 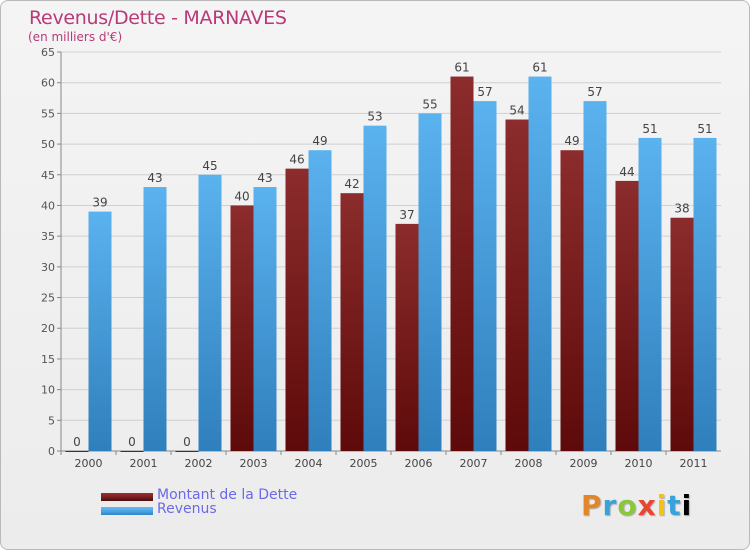 What do you see at coordinates (227, 495) in the screenshot?
I see `legend-label-dette: Montant de la Dette` at bounding box center [227, 495].